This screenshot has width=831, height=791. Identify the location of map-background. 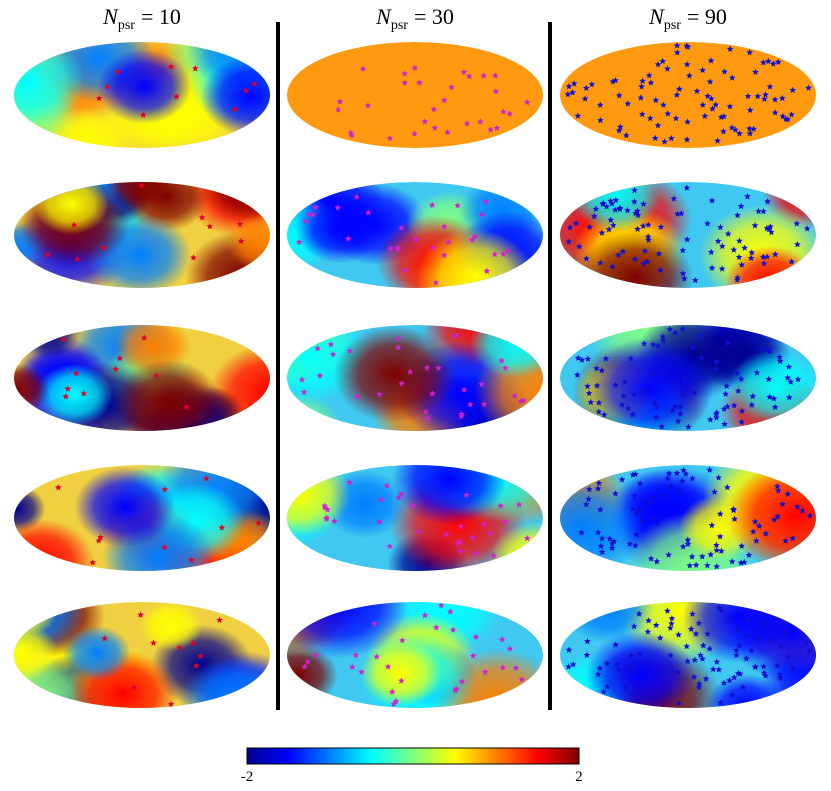
(688, 95).